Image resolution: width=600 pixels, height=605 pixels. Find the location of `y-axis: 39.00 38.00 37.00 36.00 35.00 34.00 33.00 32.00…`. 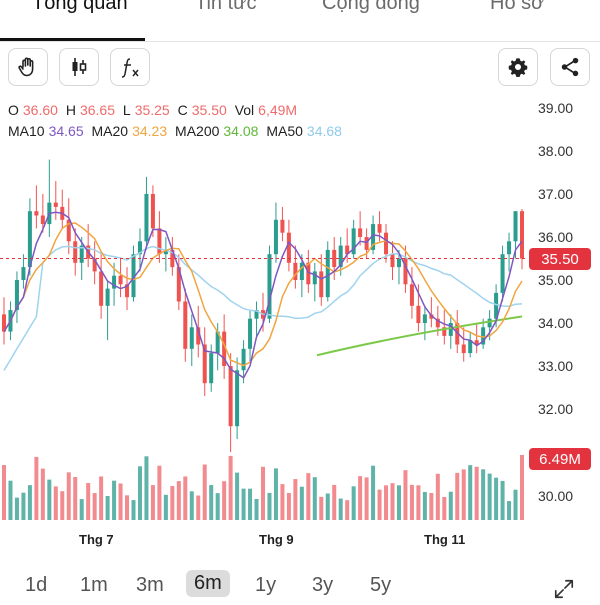

y-axis: 39.00 38.00 37.00 36.00 35.00 34.00 33.00 32.00… is located at coordinates (555, 302).